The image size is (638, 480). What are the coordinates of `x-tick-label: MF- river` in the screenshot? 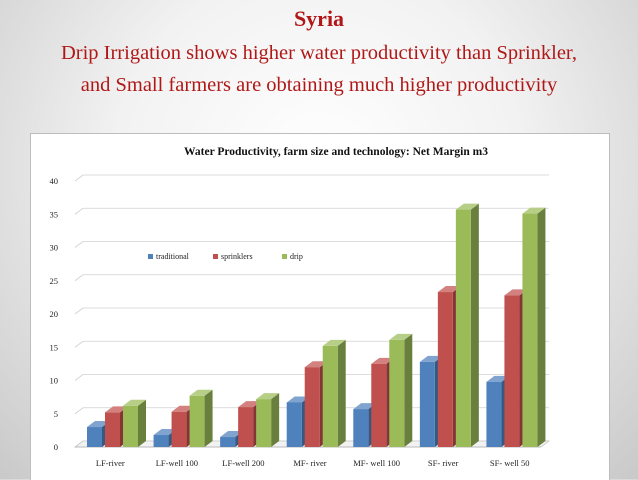 It's located at (309, 463).